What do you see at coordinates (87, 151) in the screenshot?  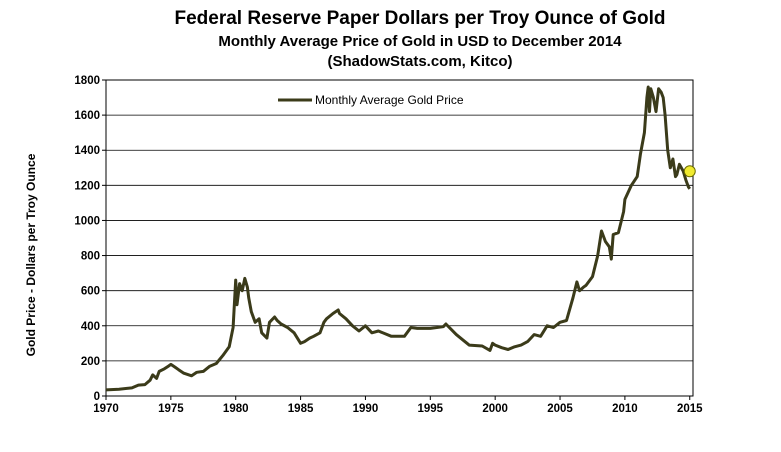 I see `y-tick-label: 1400` at bounding box center [87, 151].